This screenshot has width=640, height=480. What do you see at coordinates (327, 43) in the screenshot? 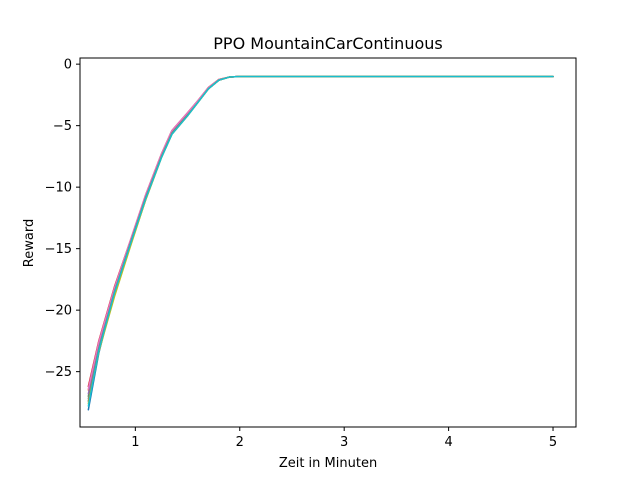
I see `chart-title: PPO MountainCarContinuous` at bounding box center [327, 43].